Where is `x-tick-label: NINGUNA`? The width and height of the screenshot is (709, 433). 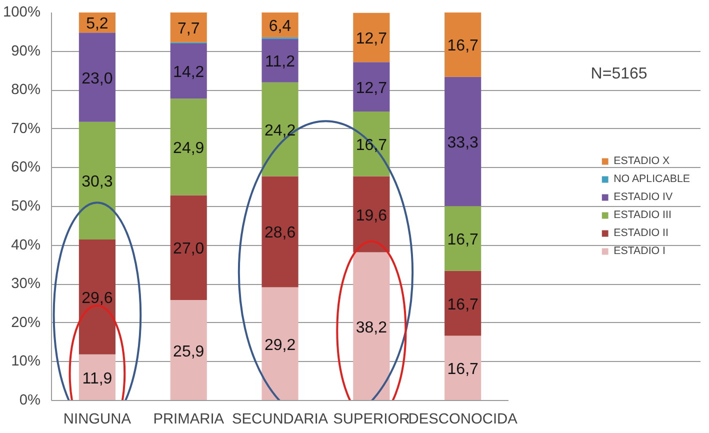 x-tick-label: NINGUNA is located at coordinates (97, 420).